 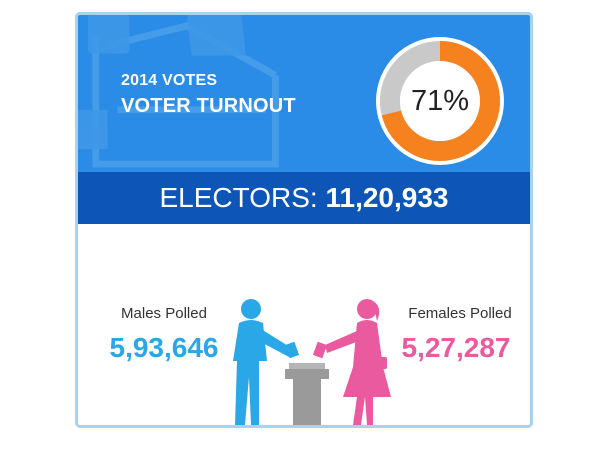 I want to click on turnout-percent: 71%, so click(x=440, y=101).